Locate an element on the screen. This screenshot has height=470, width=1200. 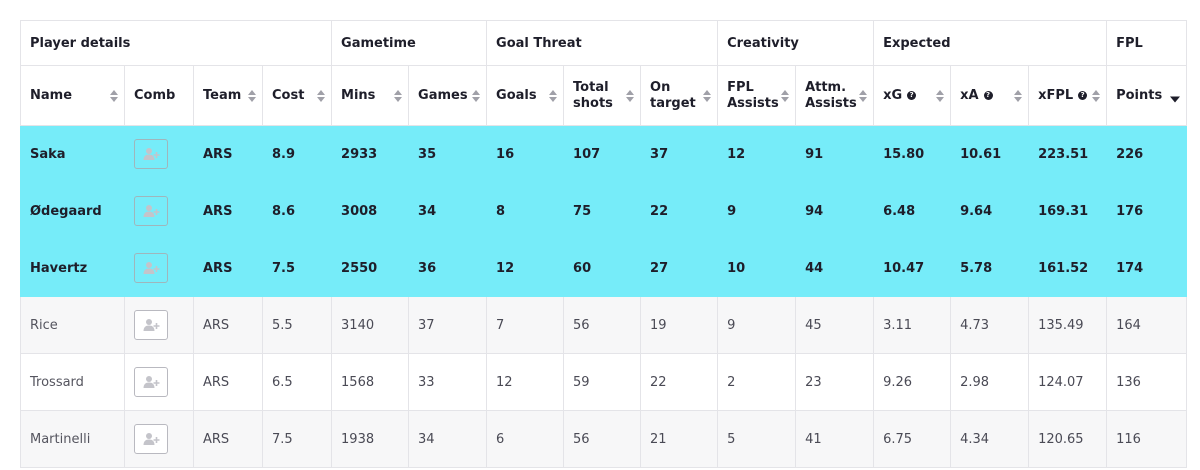
games-cell: 36 is located at coordinates (448, 268).